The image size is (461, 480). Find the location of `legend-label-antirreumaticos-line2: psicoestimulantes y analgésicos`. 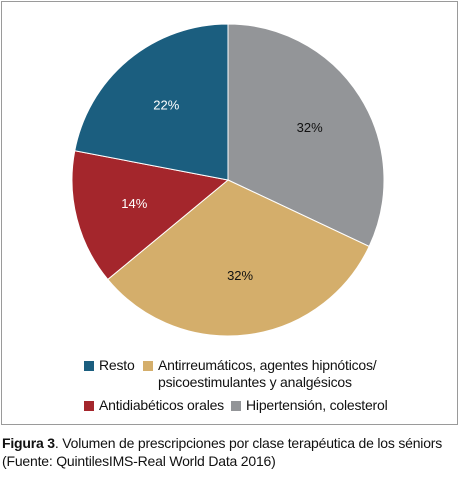

legend-label-antirreumaticos-line2: psicoestimulantes y analgésicos is located at coordinates (255, 382).